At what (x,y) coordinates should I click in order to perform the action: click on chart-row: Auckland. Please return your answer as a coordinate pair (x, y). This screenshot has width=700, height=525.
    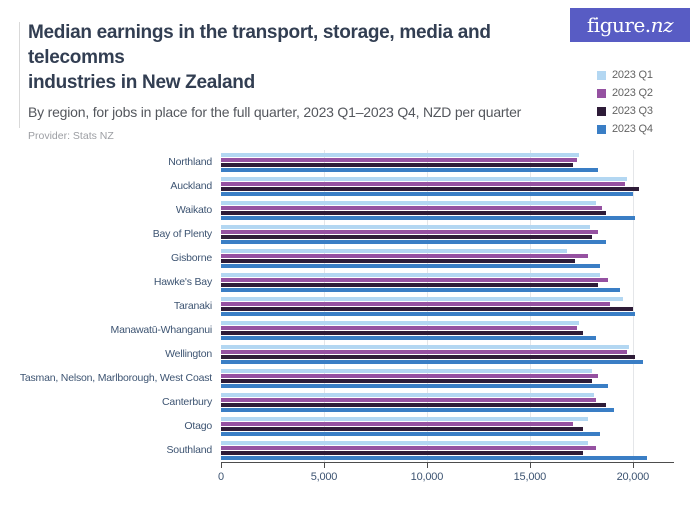
    Looking at the image, I should click on (350, 186).